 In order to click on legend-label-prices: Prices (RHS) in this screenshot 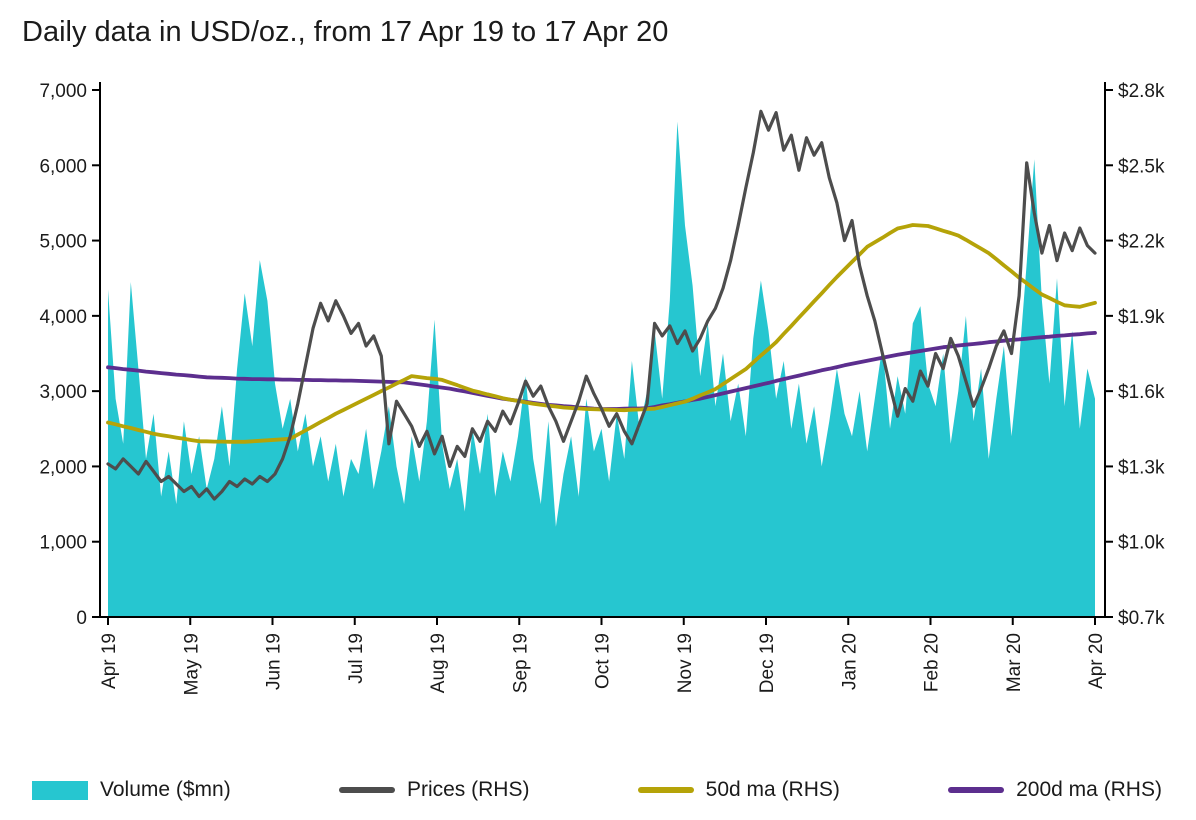, I will do `click(468, 789)`.